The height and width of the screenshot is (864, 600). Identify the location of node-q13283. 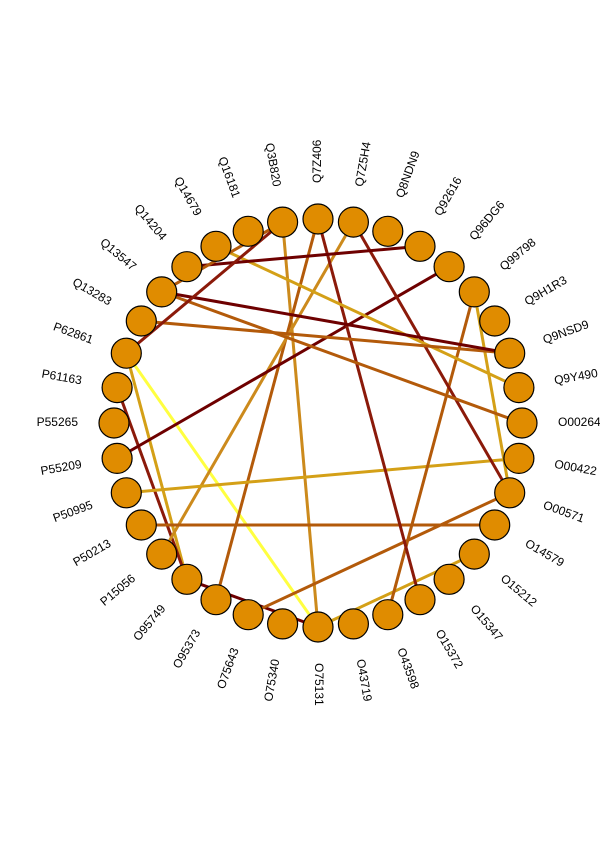
(141, 321).